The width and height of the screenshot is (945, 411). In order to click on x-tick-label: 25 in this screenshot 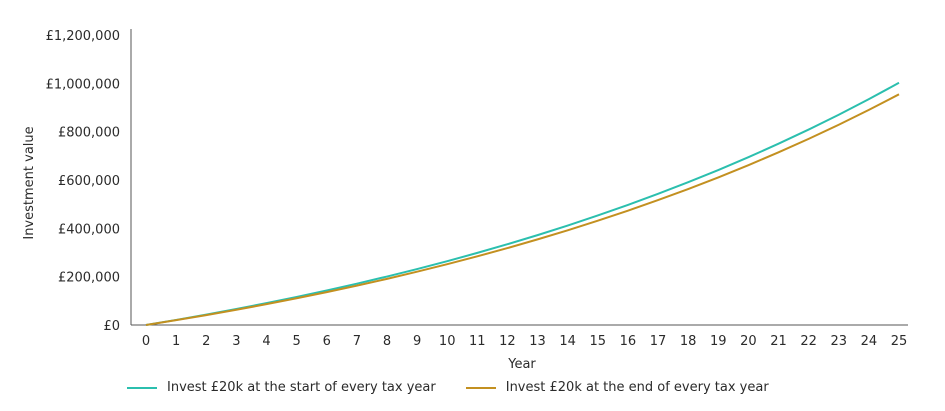, I will do `click(899, 341)`.